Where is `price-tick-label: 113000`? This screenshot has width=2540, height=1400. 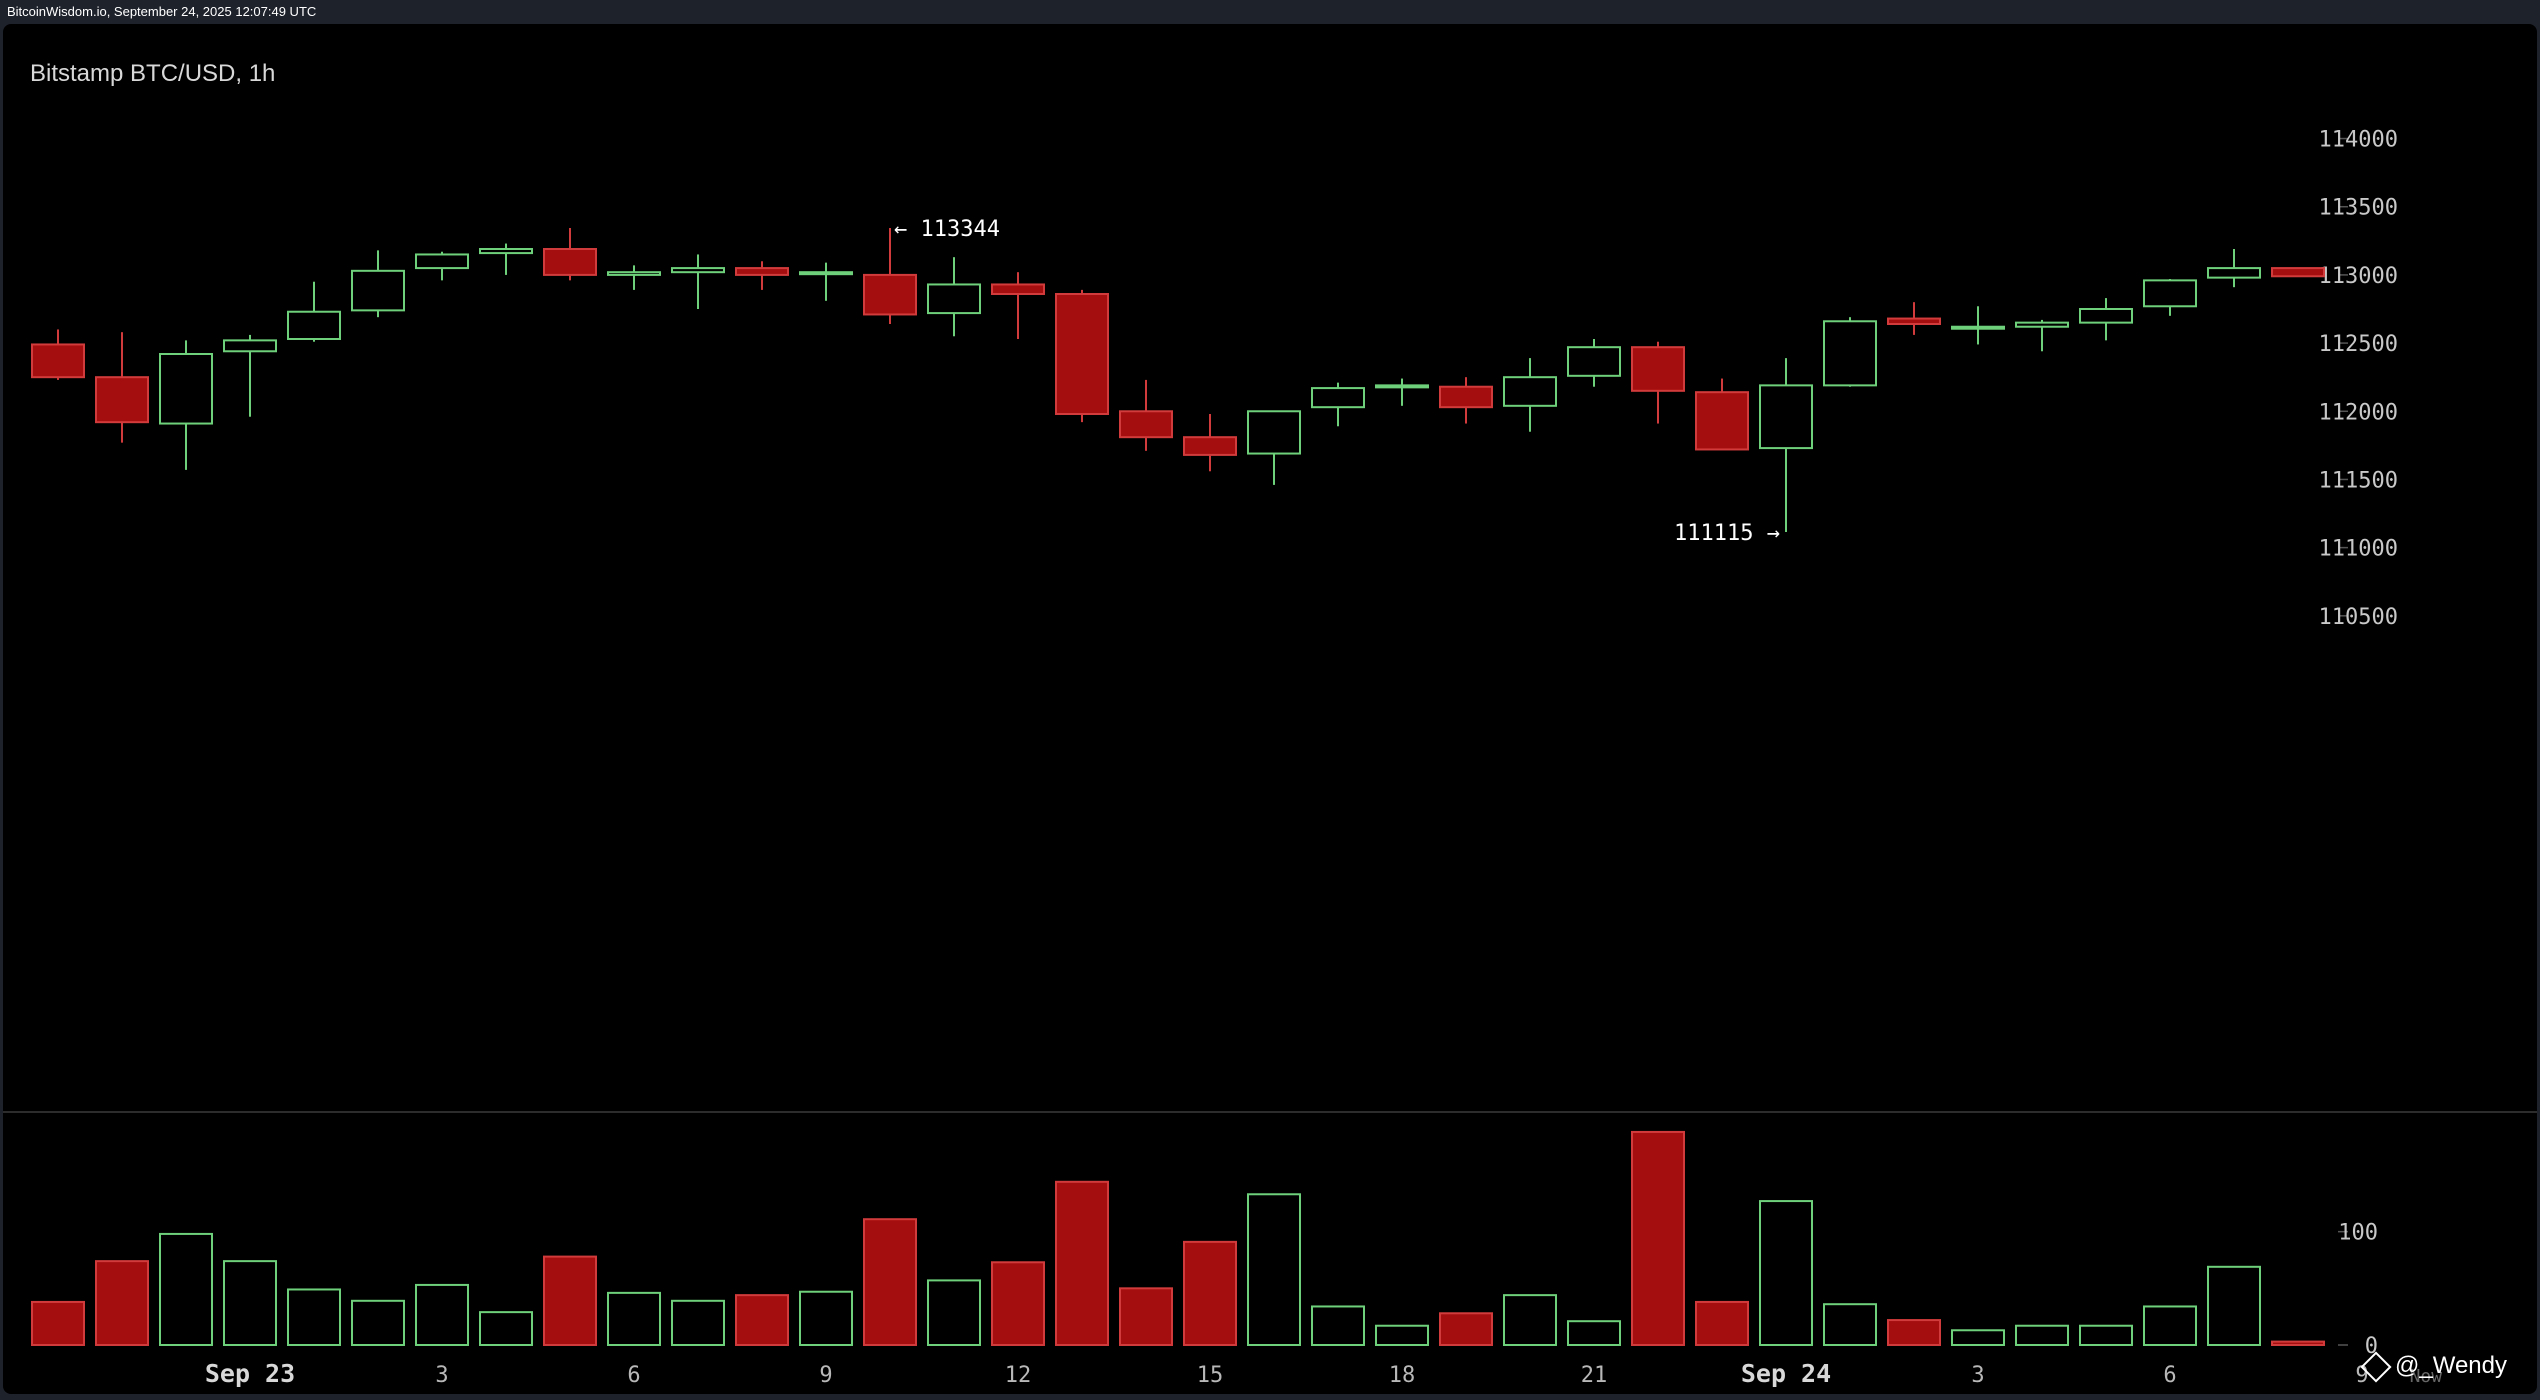
price-tick-label: 113000 is located at coordinates (2358, 276).